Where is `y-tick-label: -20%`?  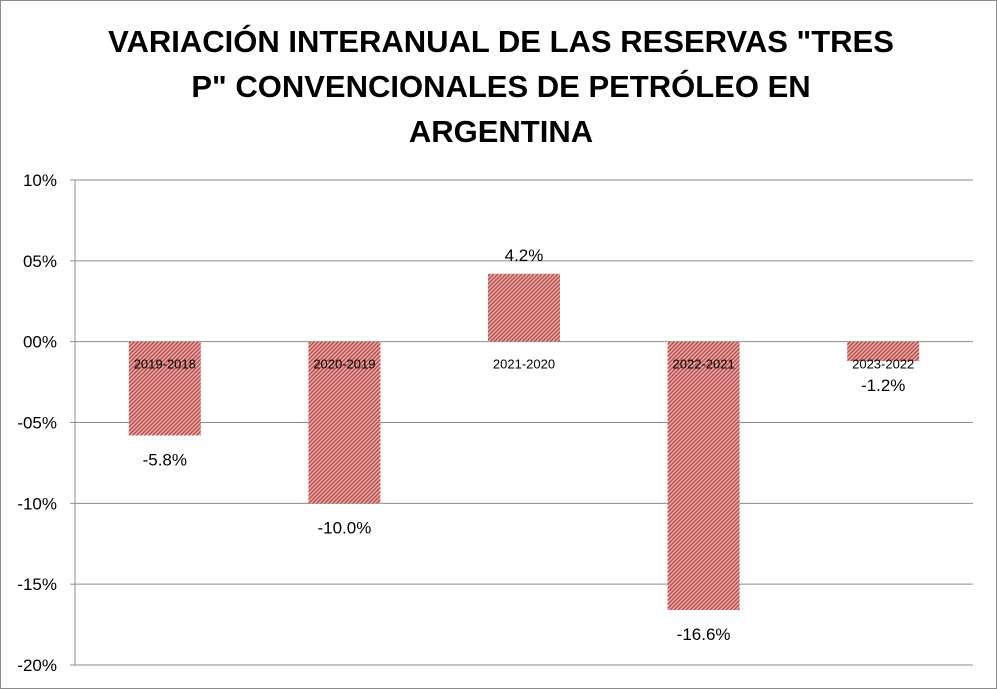
y-tick-label: -20% is located at coordinates (37, 665).